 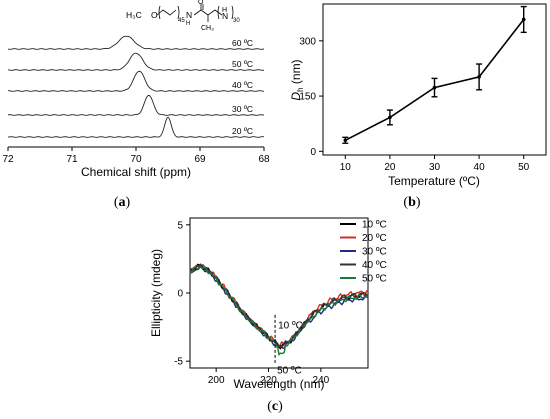 I want to click on cd-x-tick-label-200: 200, so click(x=216, y=380).